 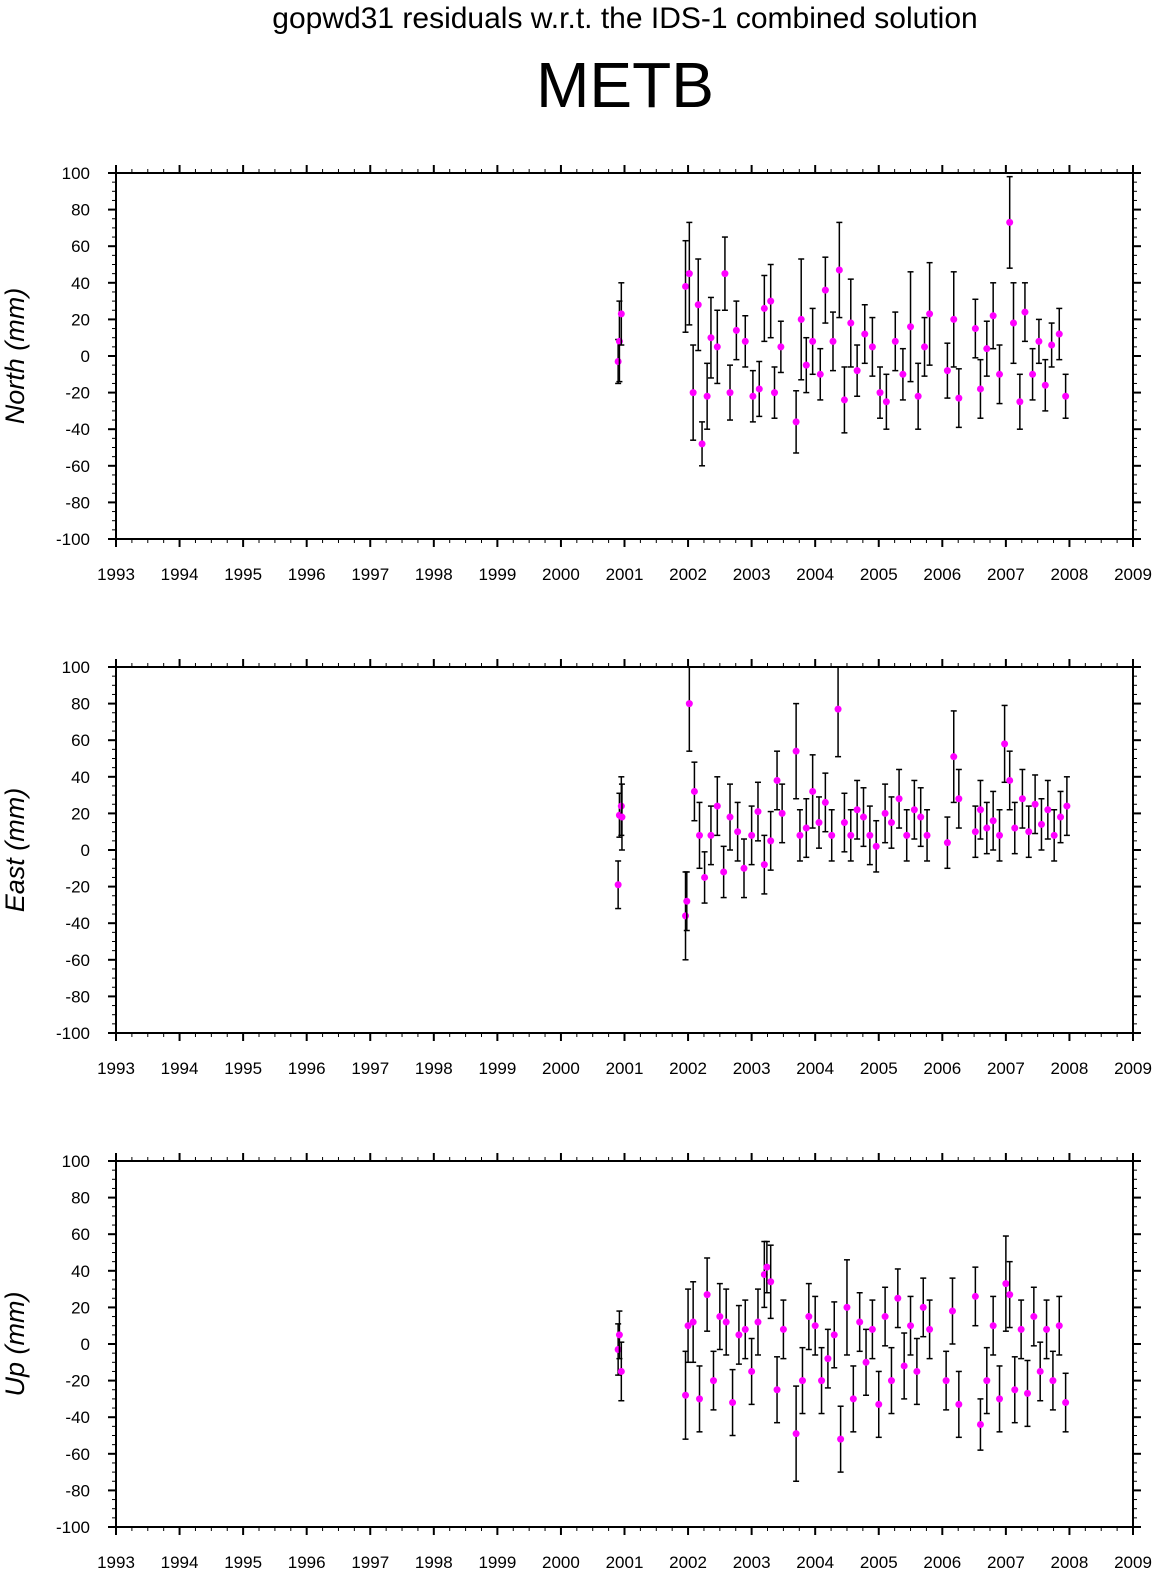 I want to click on y-axis-label: Up (mm), so click(x=15, y=1344).